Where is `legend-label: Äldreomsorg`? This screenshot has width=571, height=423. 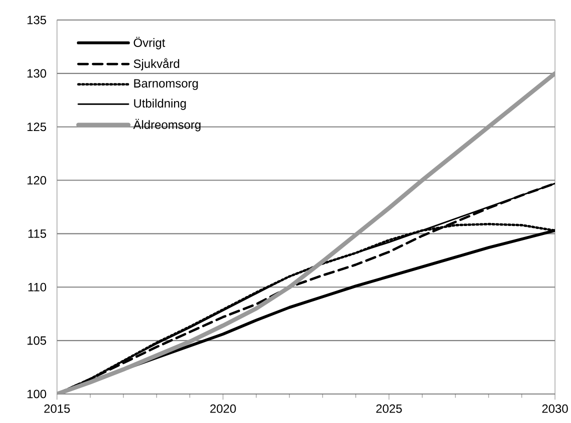
legend-label: Äldreomsorg is located at coordinates (166, 125).